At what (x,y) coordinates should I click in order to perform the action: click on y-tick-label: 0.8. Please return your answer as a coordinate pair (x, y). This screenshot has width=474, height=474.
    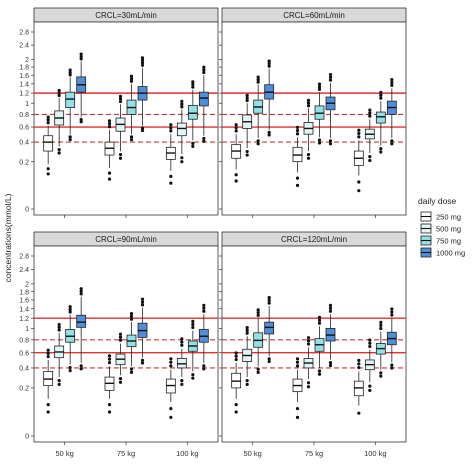
    Looking at the image, I should click on (24, 340).